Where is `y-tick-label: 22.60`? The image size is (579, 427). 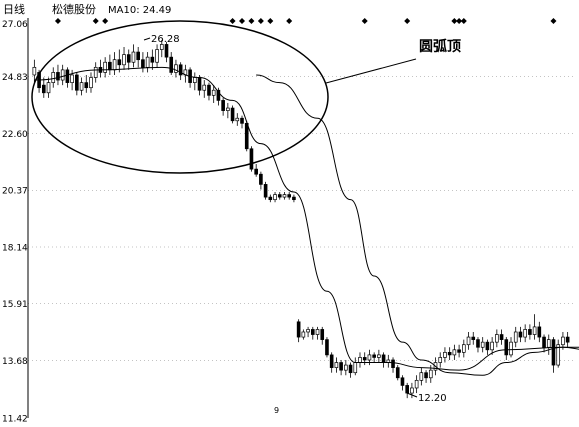
y-tick-label: 22.60 is located at coordinates (15, 135).